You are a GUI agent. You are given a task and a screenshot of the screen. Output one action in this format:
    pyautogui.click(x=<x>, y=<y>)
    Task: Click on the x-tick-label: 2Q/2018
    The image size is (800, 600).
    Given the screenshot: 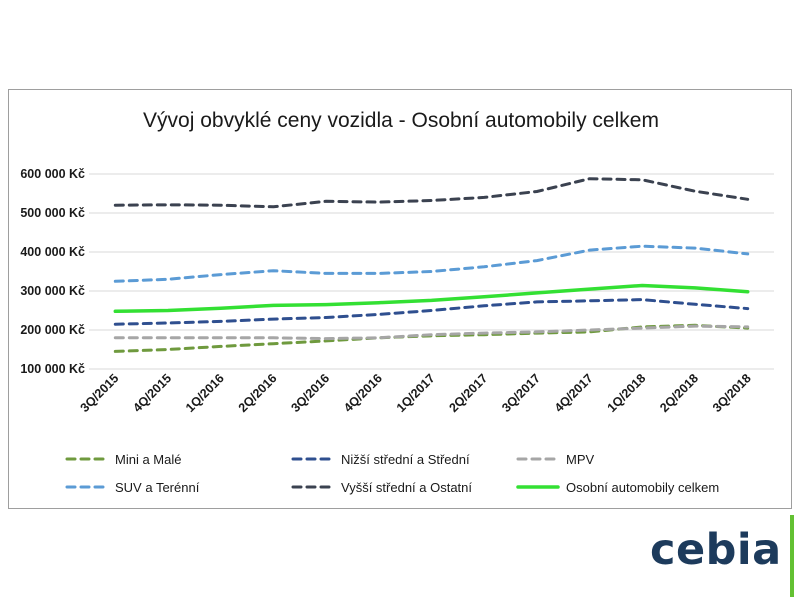 What is the action you would take?
    pyautogui.click(x=679, y=393)
    